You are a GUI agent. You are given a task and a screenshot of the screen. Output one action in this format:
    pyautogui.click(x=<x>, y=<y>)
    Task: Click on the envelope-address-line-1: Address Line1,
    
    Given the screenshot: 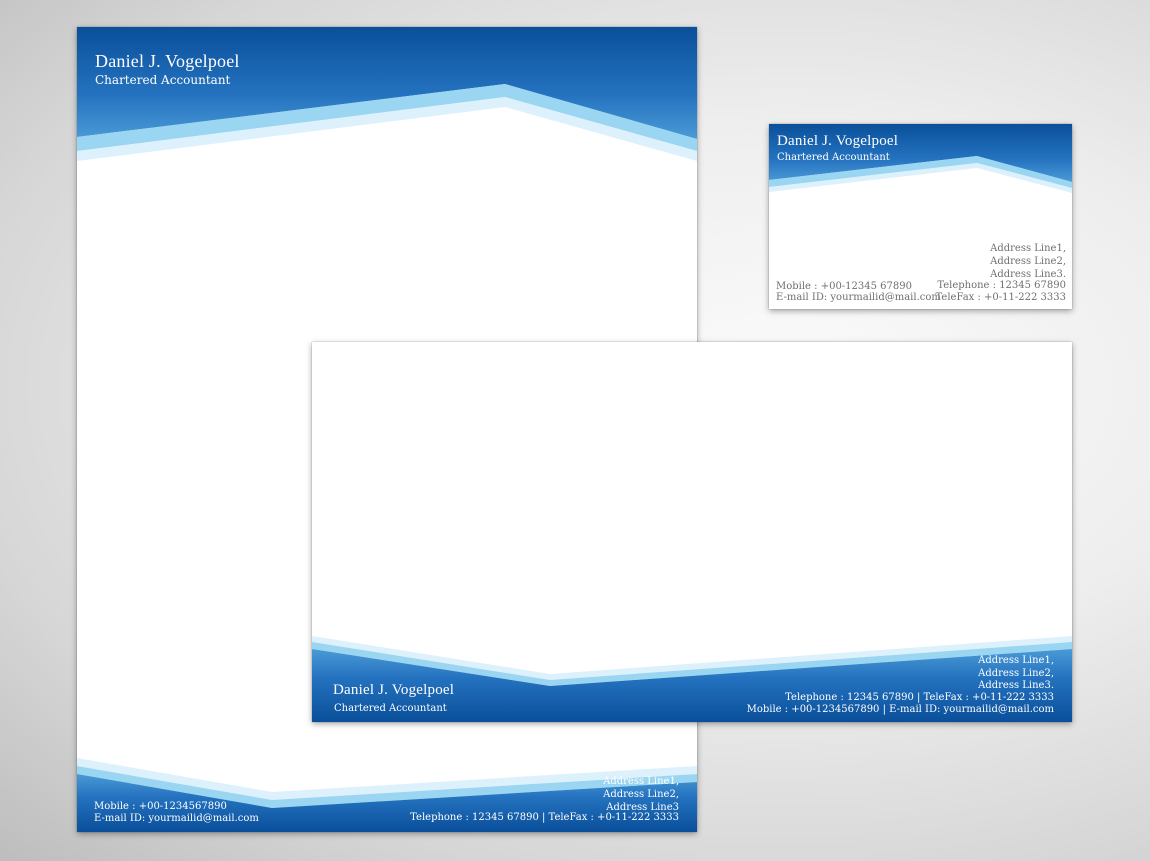 What is the action you would take?
    pyautogui.click(x=1016, y=660)
    